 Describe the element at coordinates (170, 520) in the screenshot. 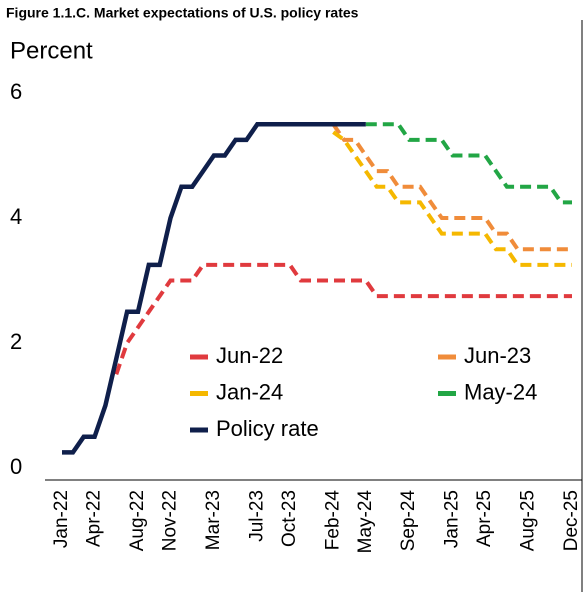

I see `x-tick-label: Nov-22` at that location.